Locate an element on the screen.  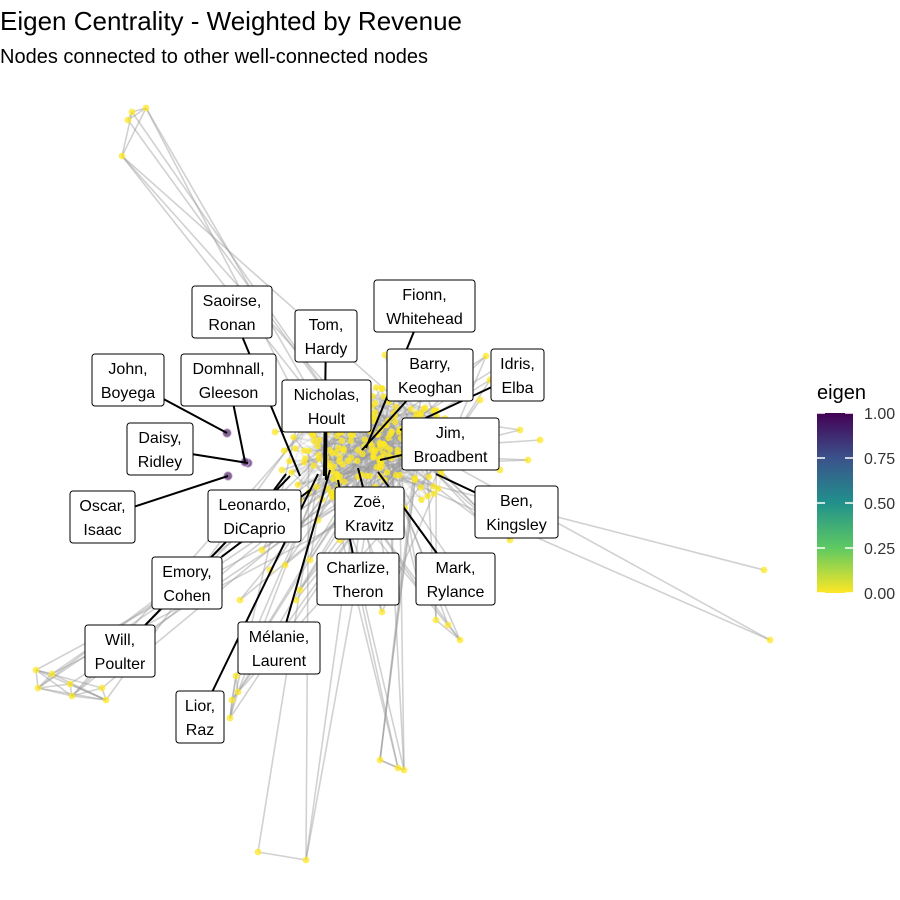
label-text: Kravitz is located at coordinates (369, 526).